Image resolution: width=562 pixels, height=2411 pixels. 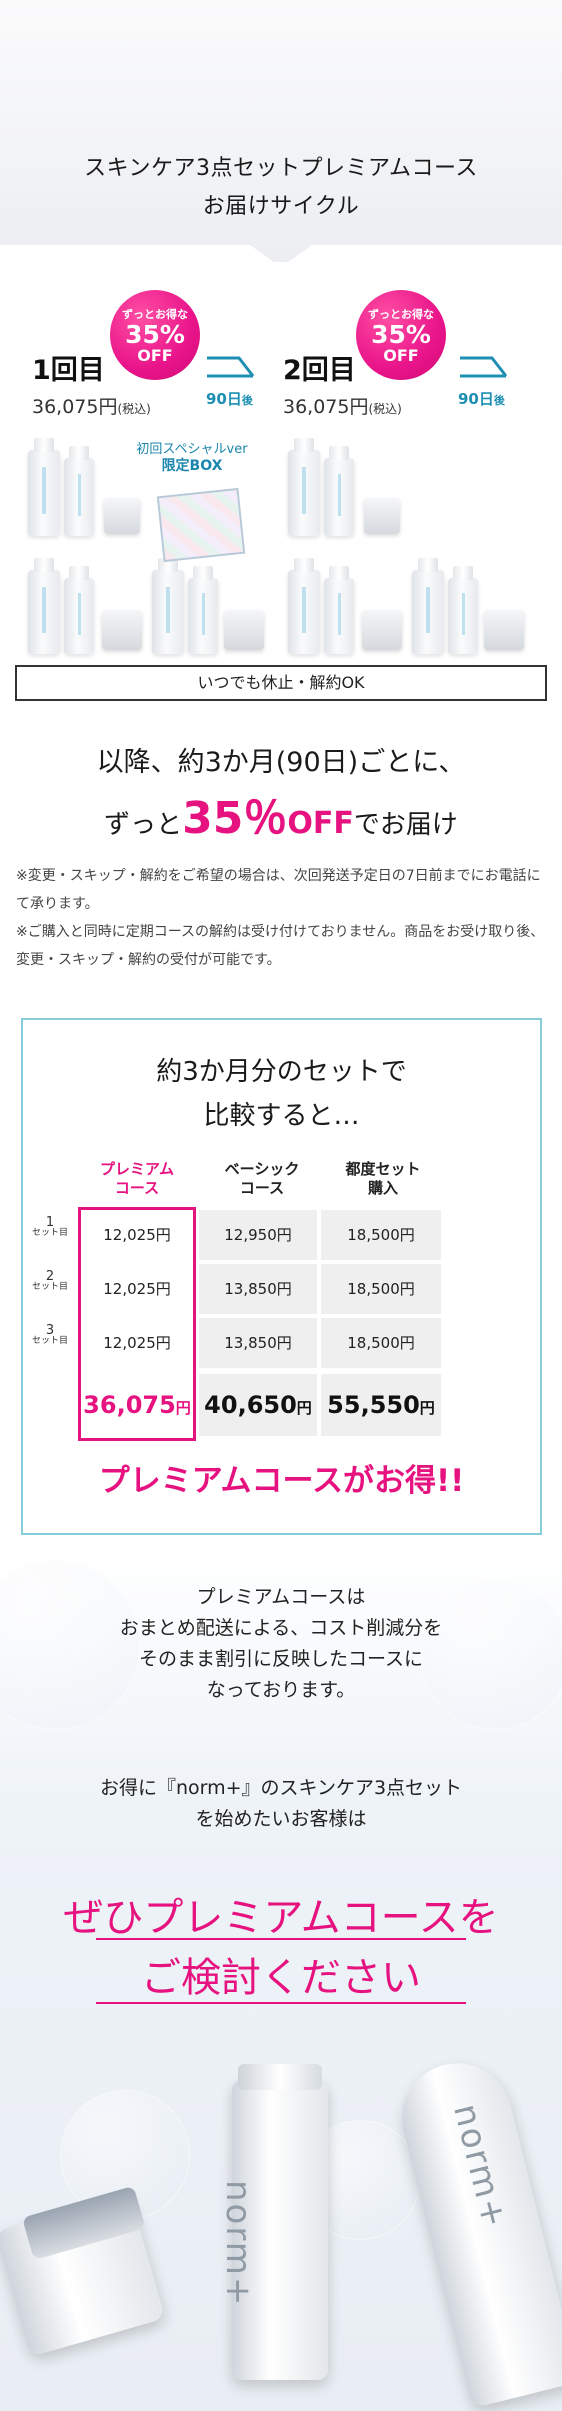 What do you see at coordinates (192, 458) in the screenshot?
I see `limited-box-label: 初回スペシャルver 限定BOX` at bounding box center [192, 458].